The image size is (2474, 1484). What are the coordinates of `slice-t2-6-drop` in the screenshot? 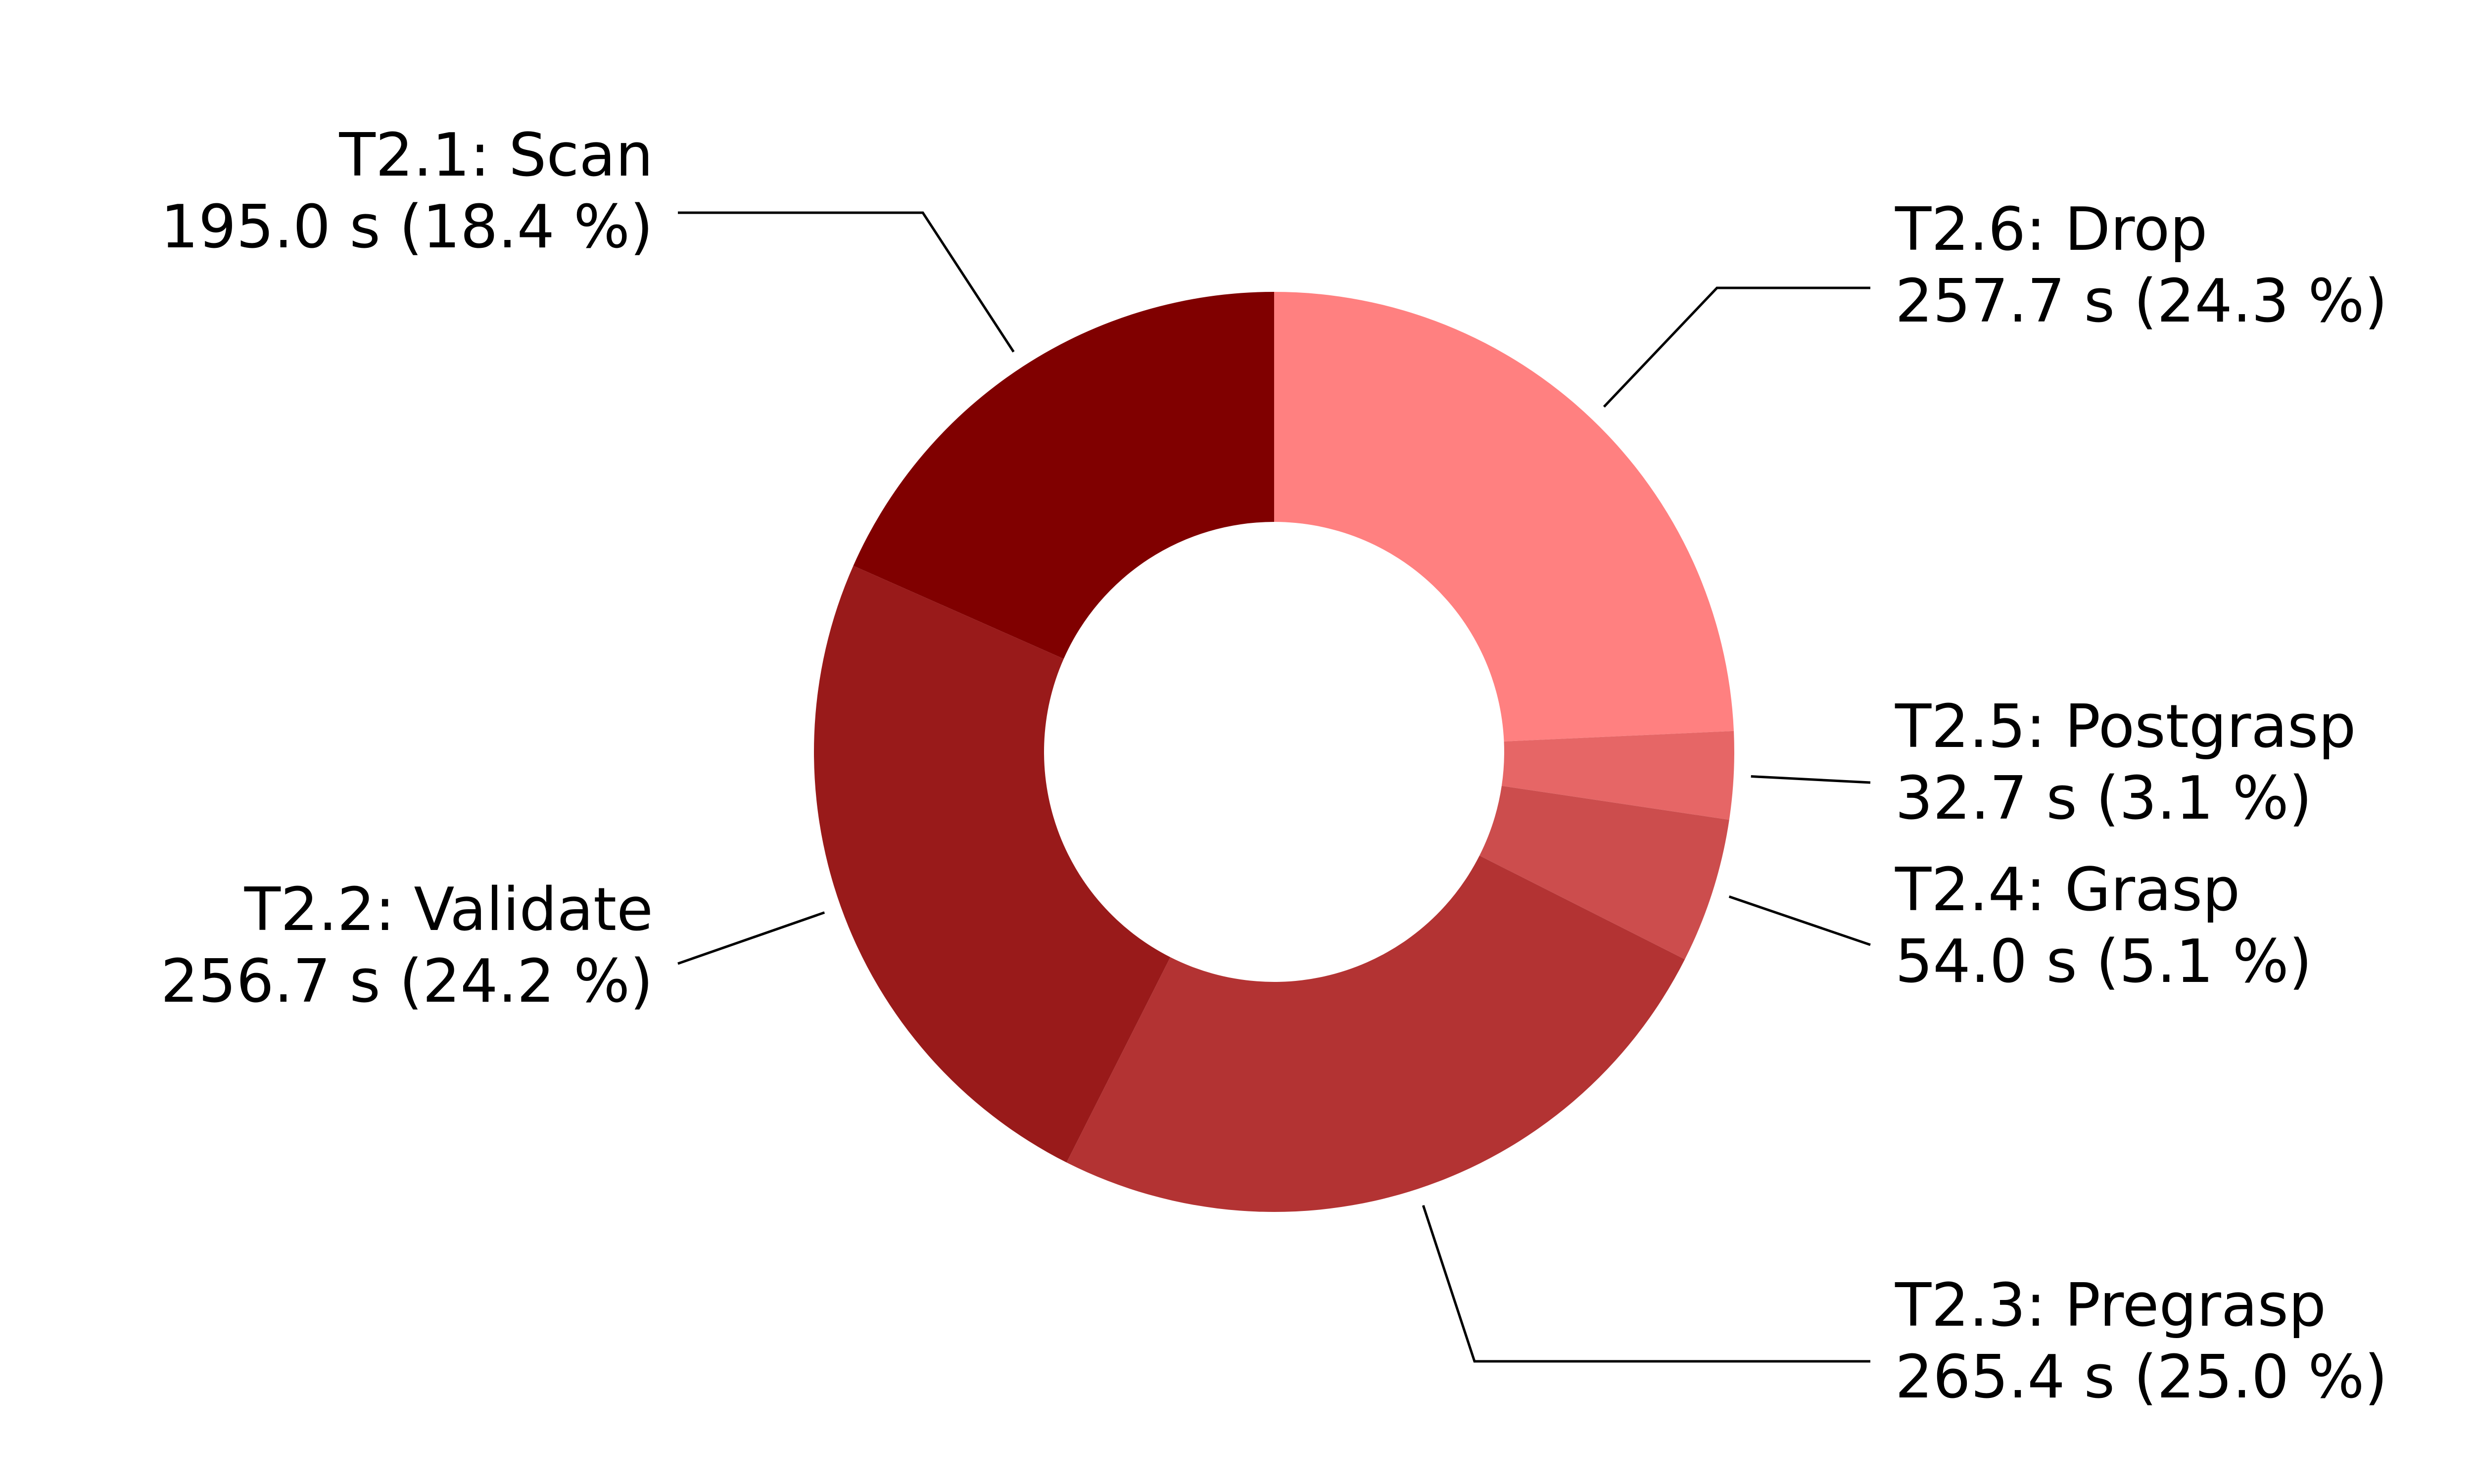 It's located at (1504, 517).